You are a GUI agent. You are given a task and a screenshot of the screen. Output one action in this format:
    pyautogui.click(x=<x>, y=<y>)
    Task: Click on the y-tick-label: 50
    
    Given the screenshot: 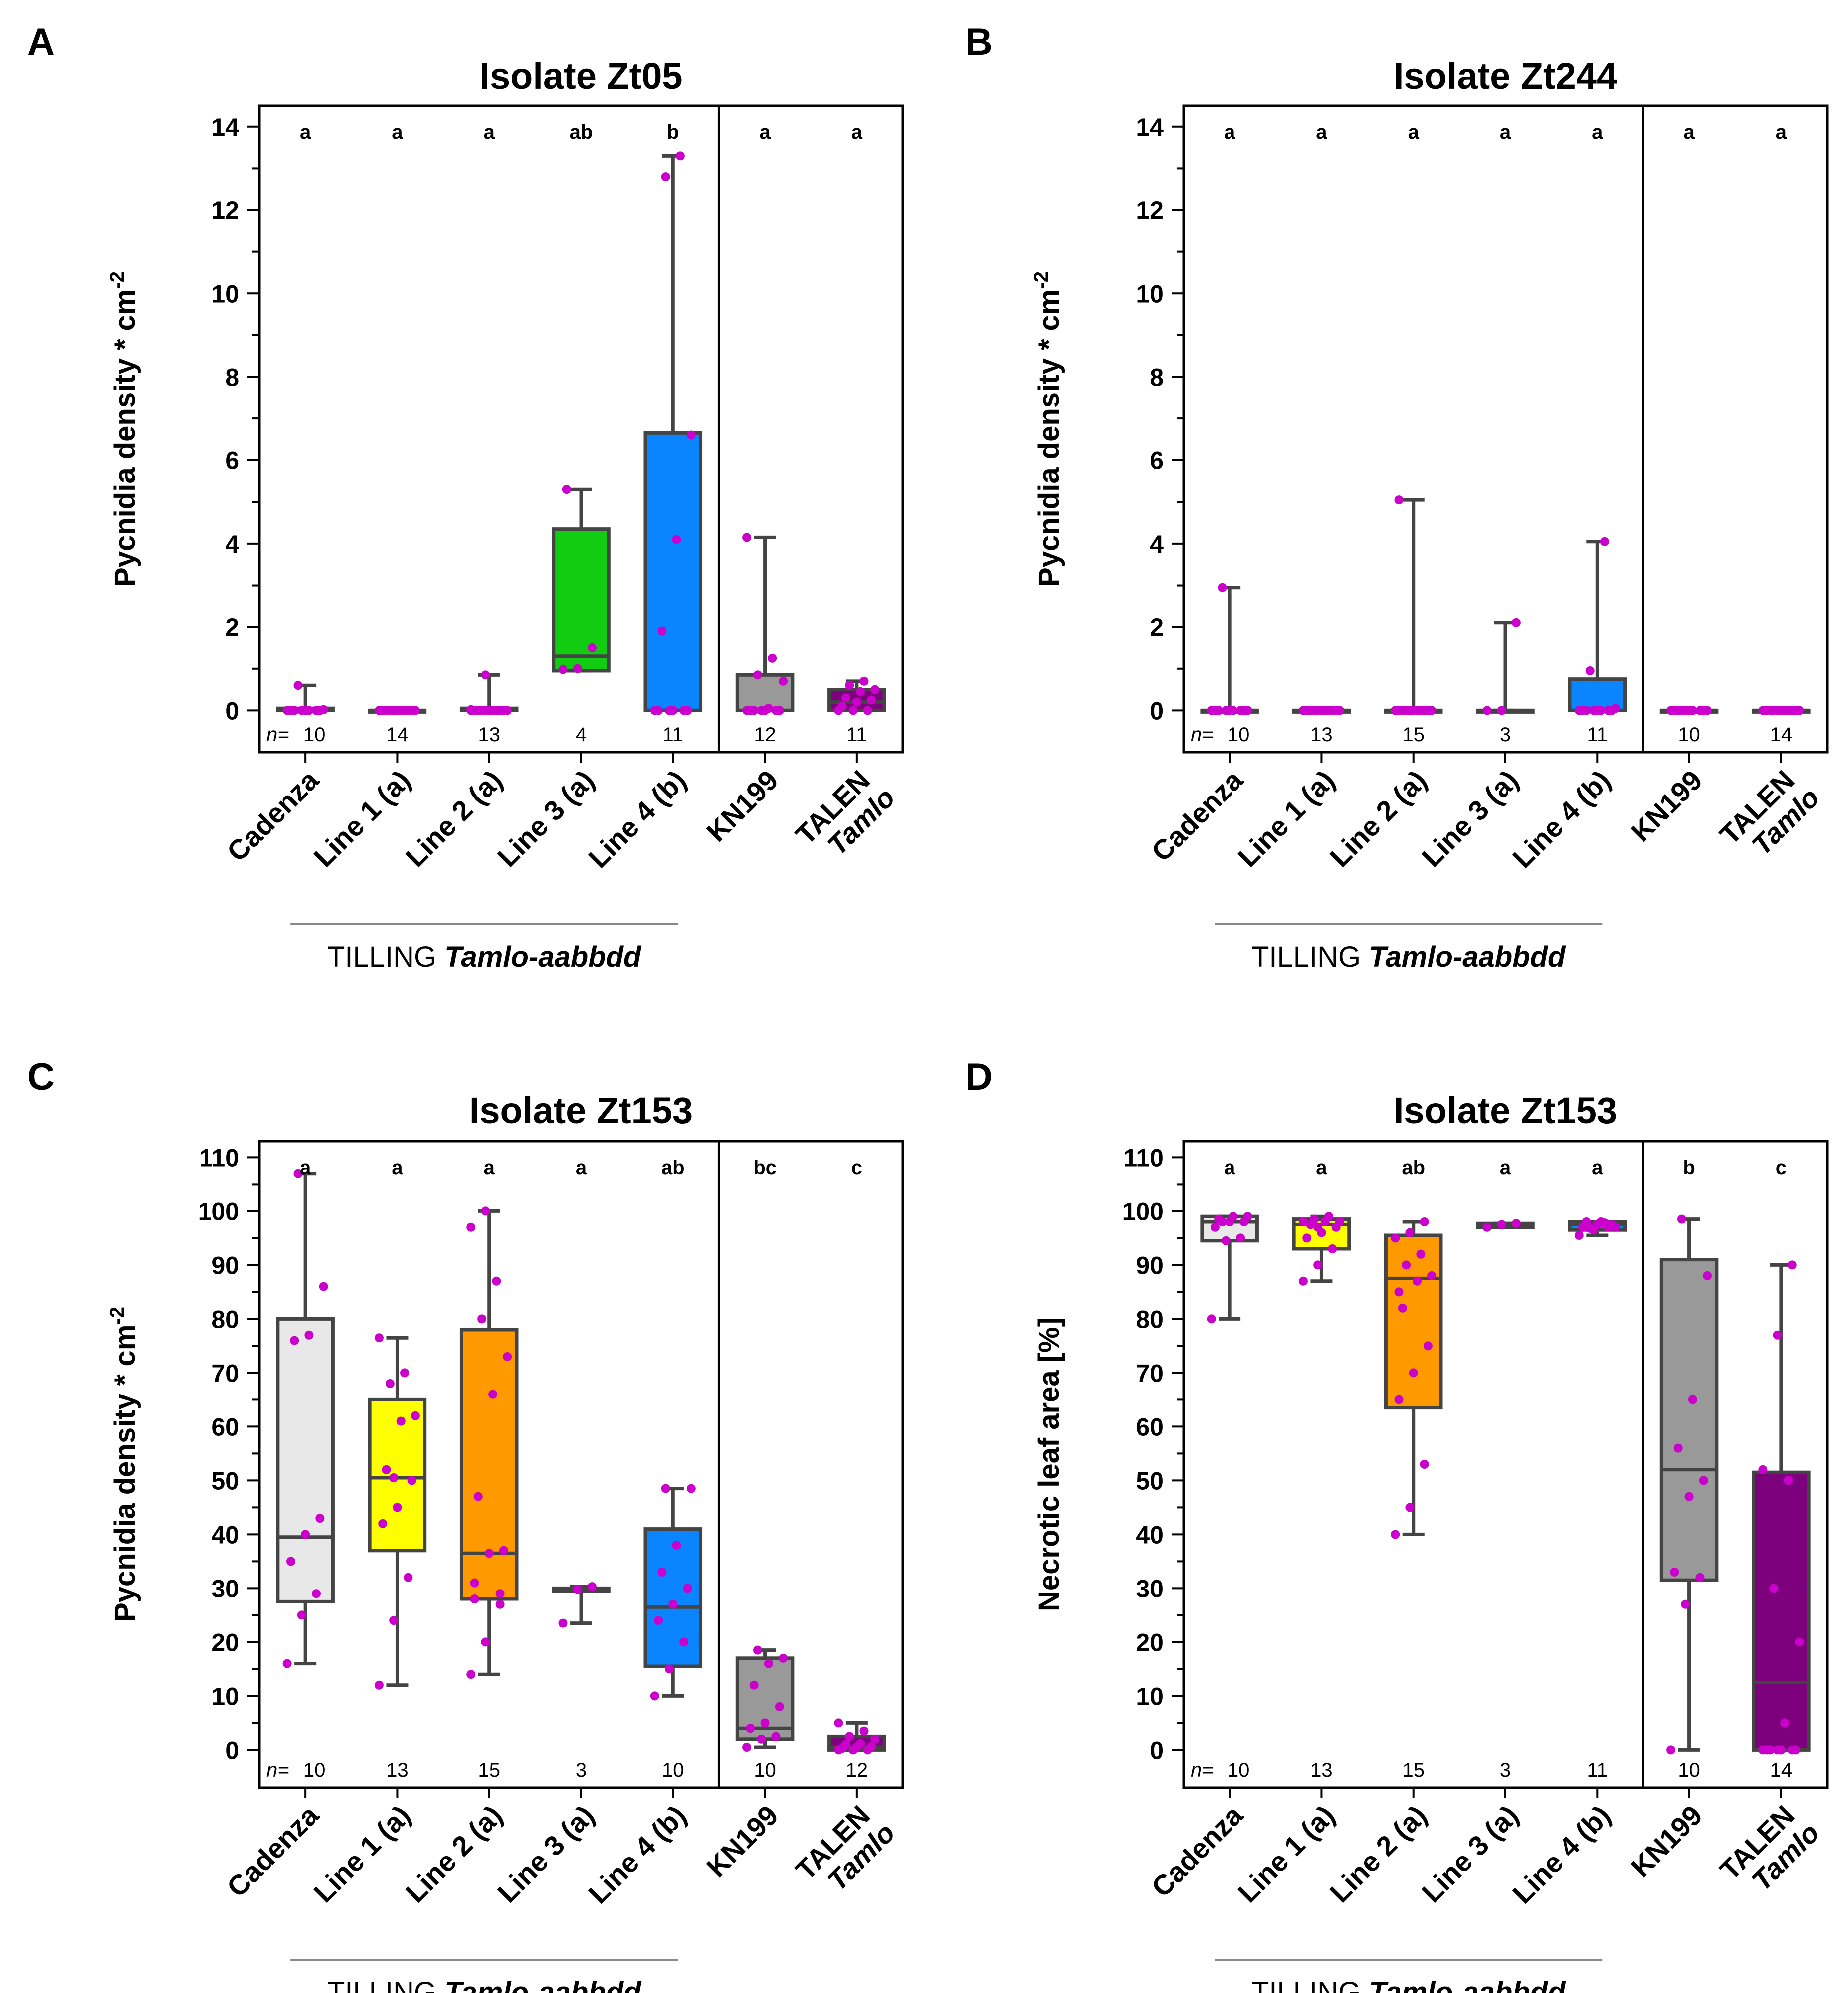 What is the action you would take?
    pyautogui.click(x=1150, y=1481)
    